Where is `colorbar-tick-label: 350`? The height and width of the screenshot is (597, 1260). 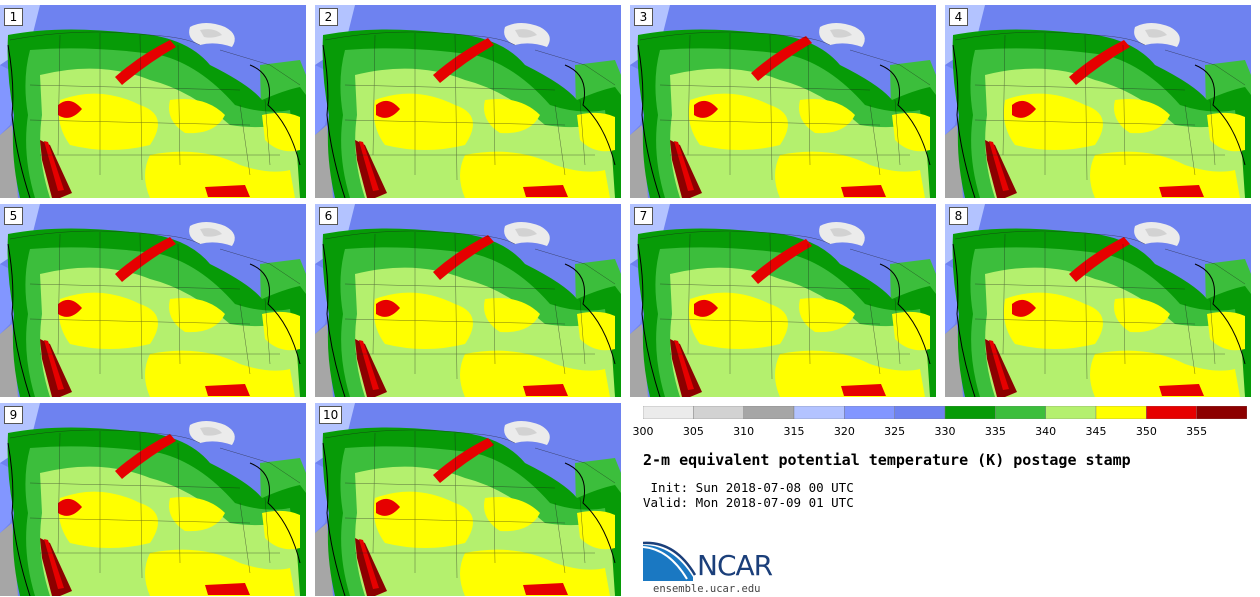 colorbar-tick-label: 350 is located at coordinates (1146, 431).